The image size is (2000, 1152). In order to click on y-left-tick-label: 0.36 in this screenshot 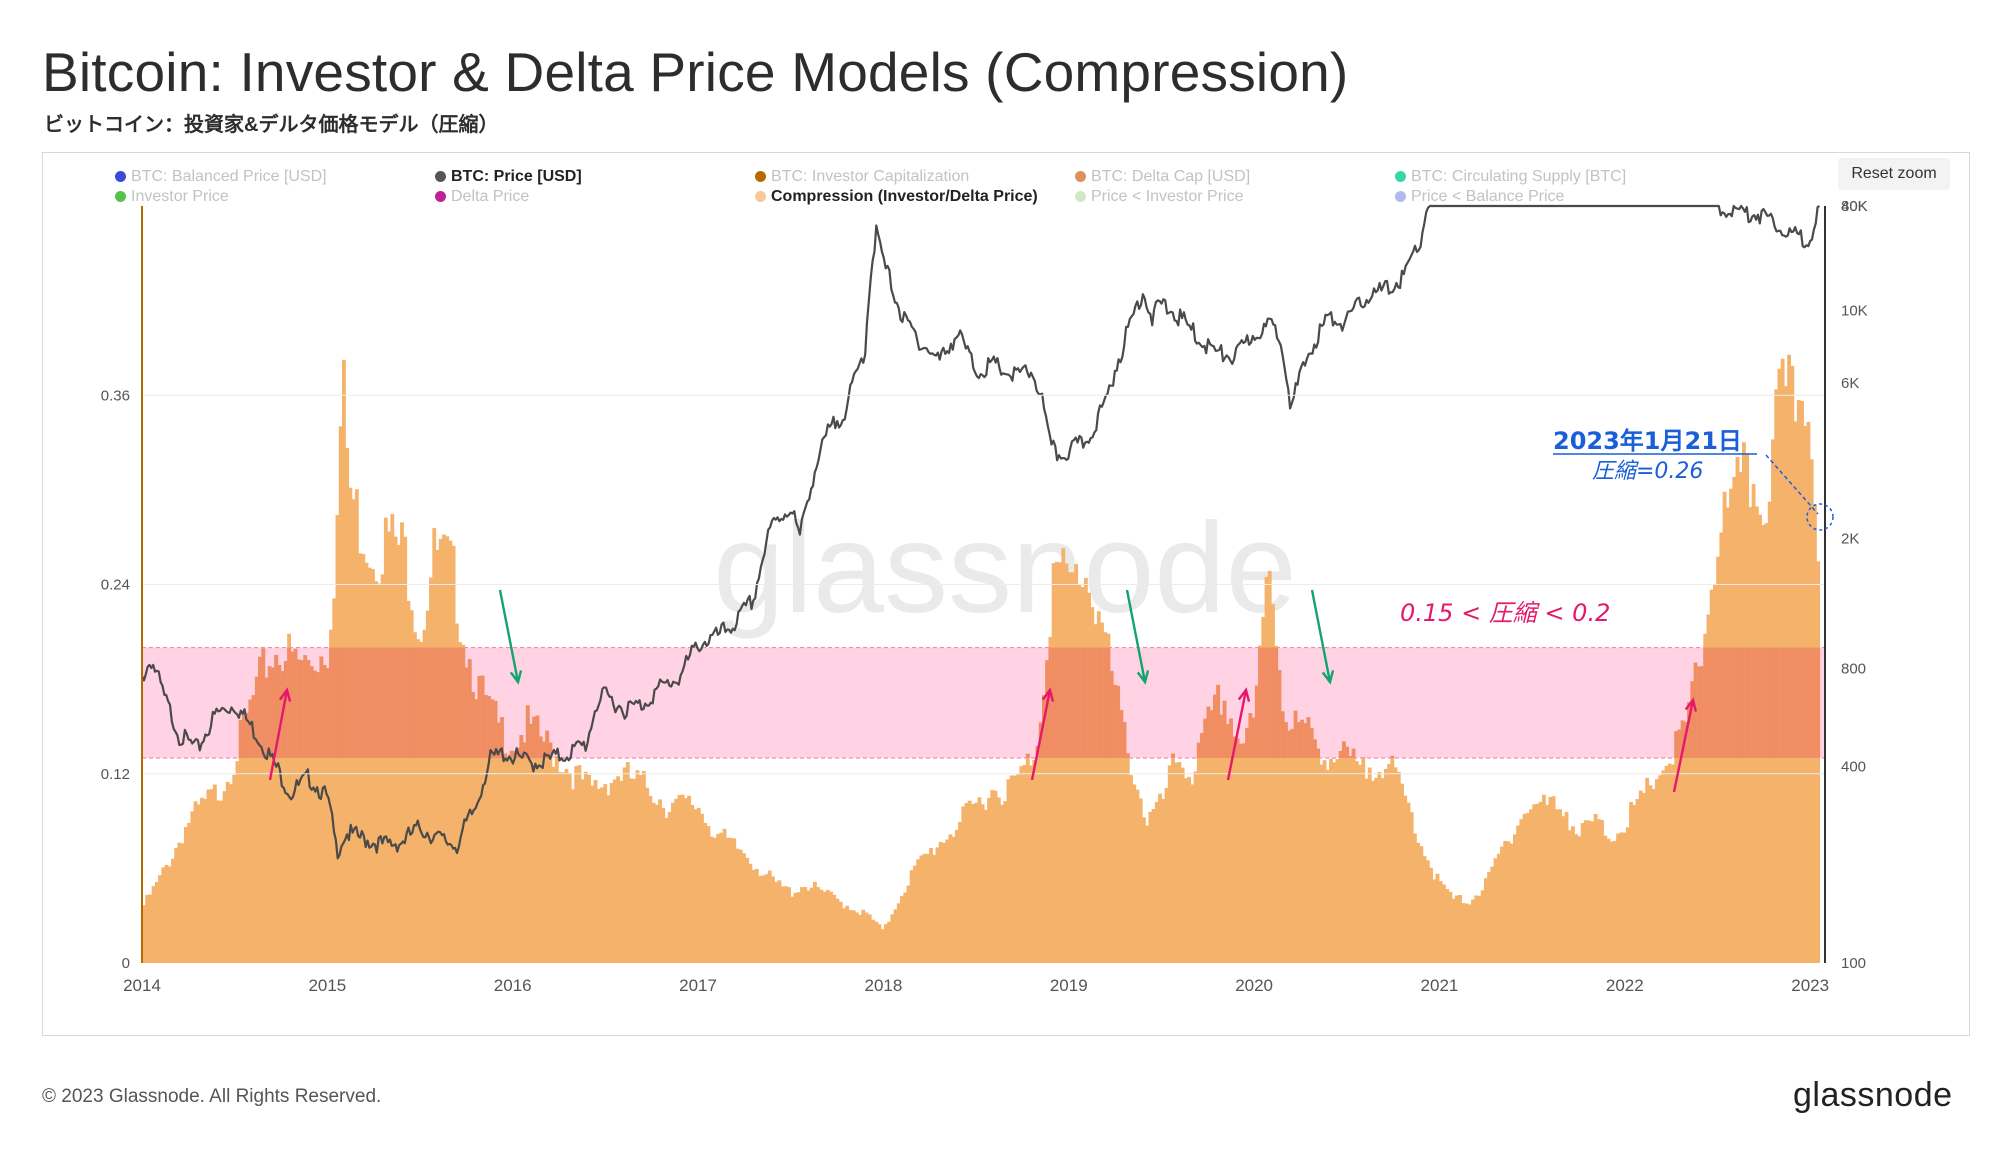, I will do `click(115, 395)`.